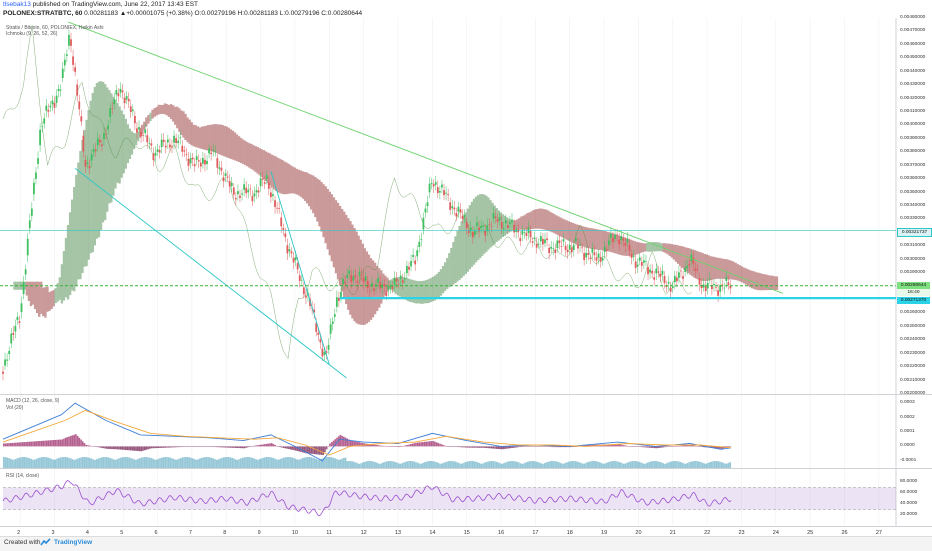 Image resolution: width=932 pixels, height=551 pixels. What do you see at coordinates (913, 17) in the screenshot?
I see `price-tick-label: 0.00480000` at bounding box center [913, 17].